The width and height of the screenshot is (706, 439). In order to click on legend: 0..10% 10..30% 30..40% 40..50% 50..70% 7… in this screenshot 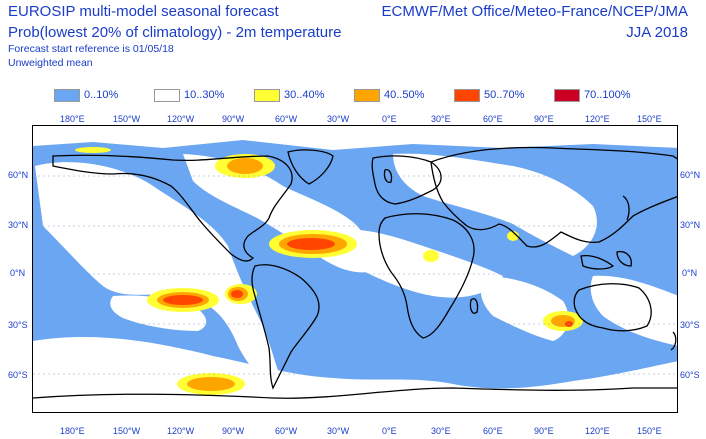, I will do `click(353, 96)`.